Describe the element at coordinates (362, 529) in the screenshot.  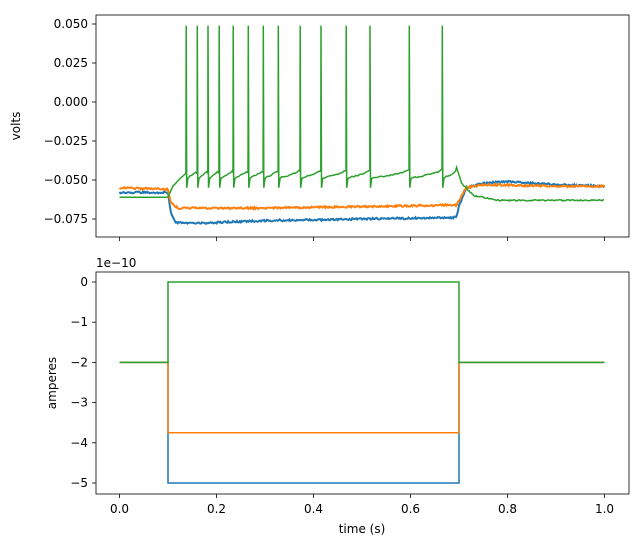
I see `xlabel: time (s)` at that location.